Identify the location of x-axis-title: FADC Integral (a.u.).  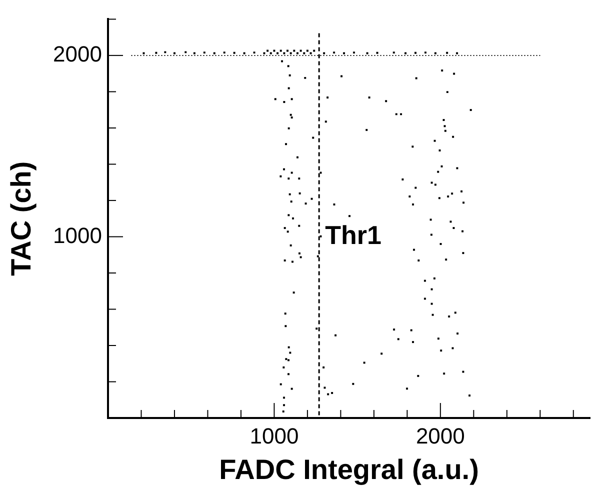
(349, 469).